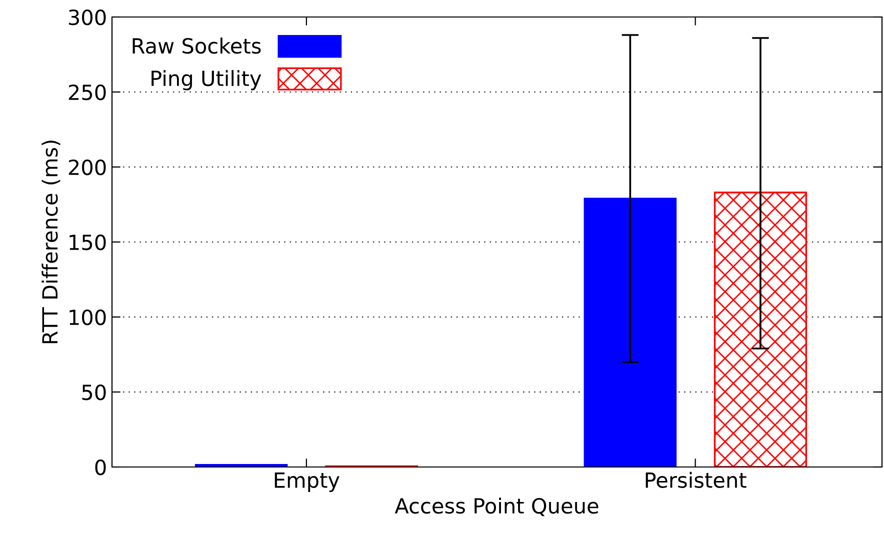 This screenshot has height=550, width=884. I want to click on x-tick-label: Empty, so click(307, 482).